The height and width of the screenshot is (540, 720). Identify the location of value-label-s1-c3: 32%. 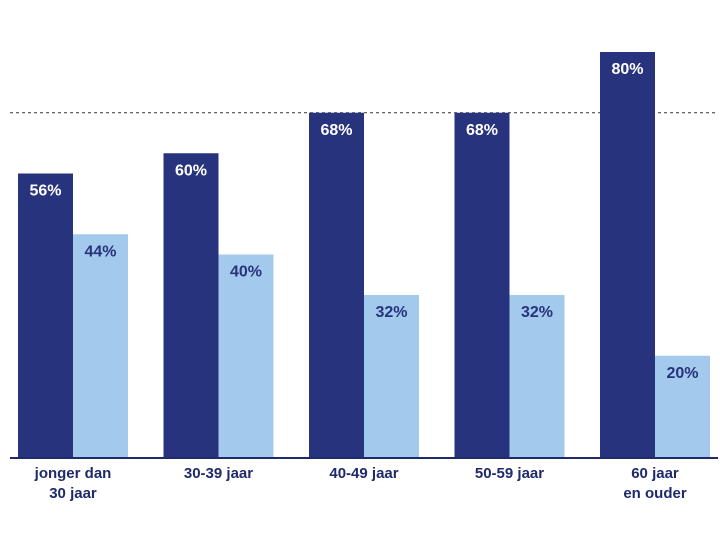
(537, 312).